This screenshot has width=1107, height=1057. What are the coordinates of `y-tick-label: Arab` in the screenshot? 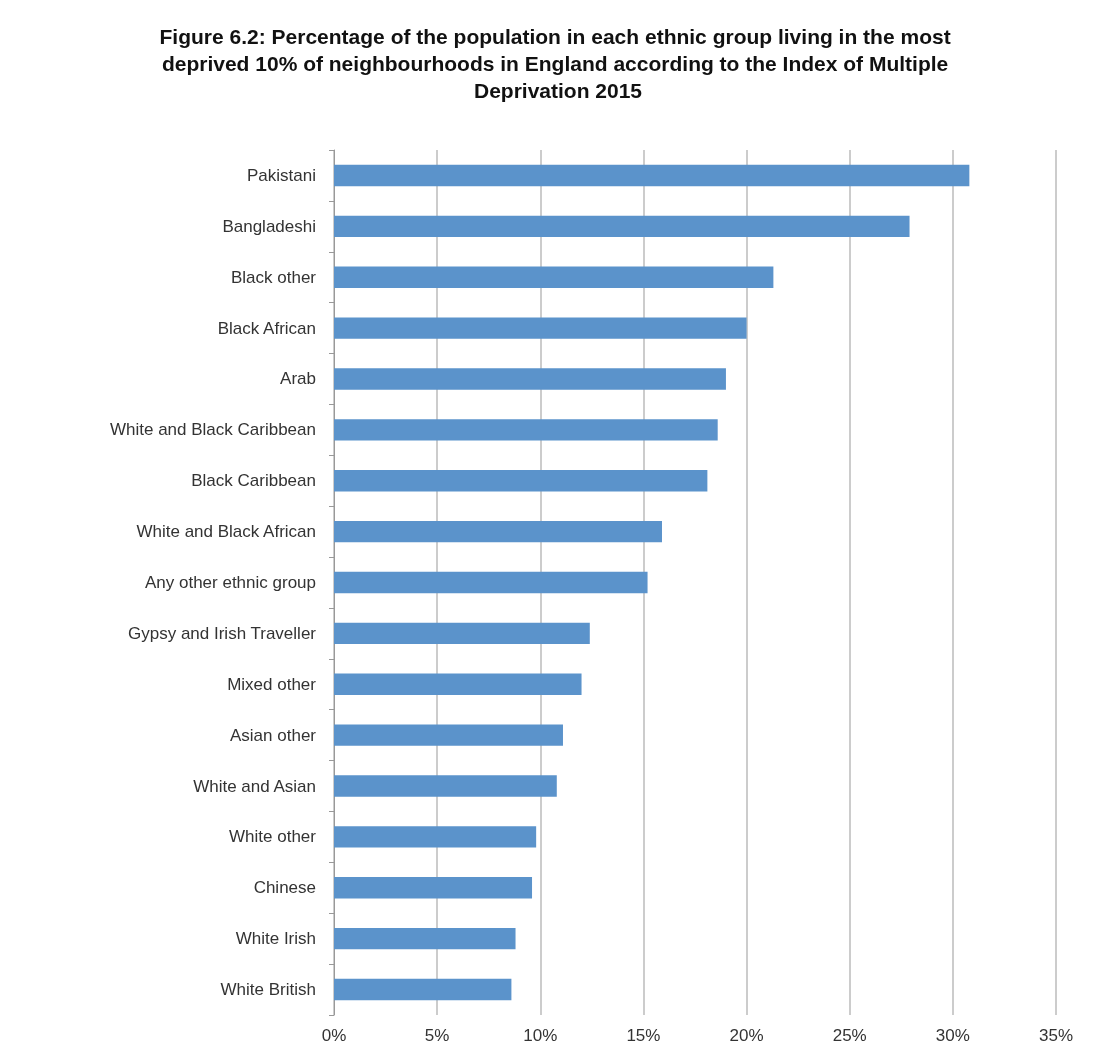 It's located at (298, 379).